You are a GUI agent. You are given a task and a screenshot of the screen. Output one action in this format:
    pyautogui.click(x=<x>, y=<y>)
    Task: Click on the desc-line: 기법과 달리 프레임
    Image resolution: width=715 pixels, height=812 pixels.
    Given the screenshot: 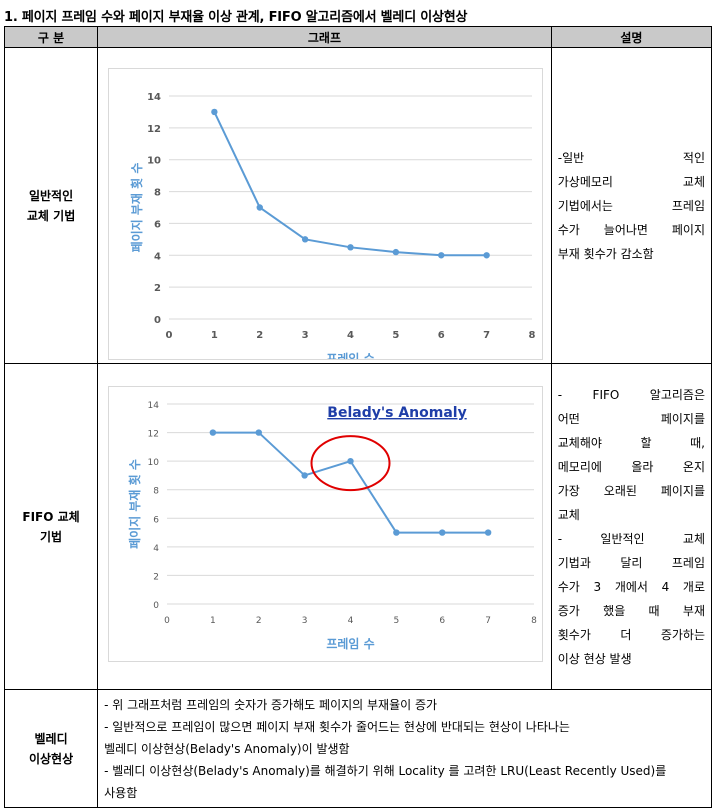 What is the action you would take?
    pyautogui.click(x=631, y=562)
    